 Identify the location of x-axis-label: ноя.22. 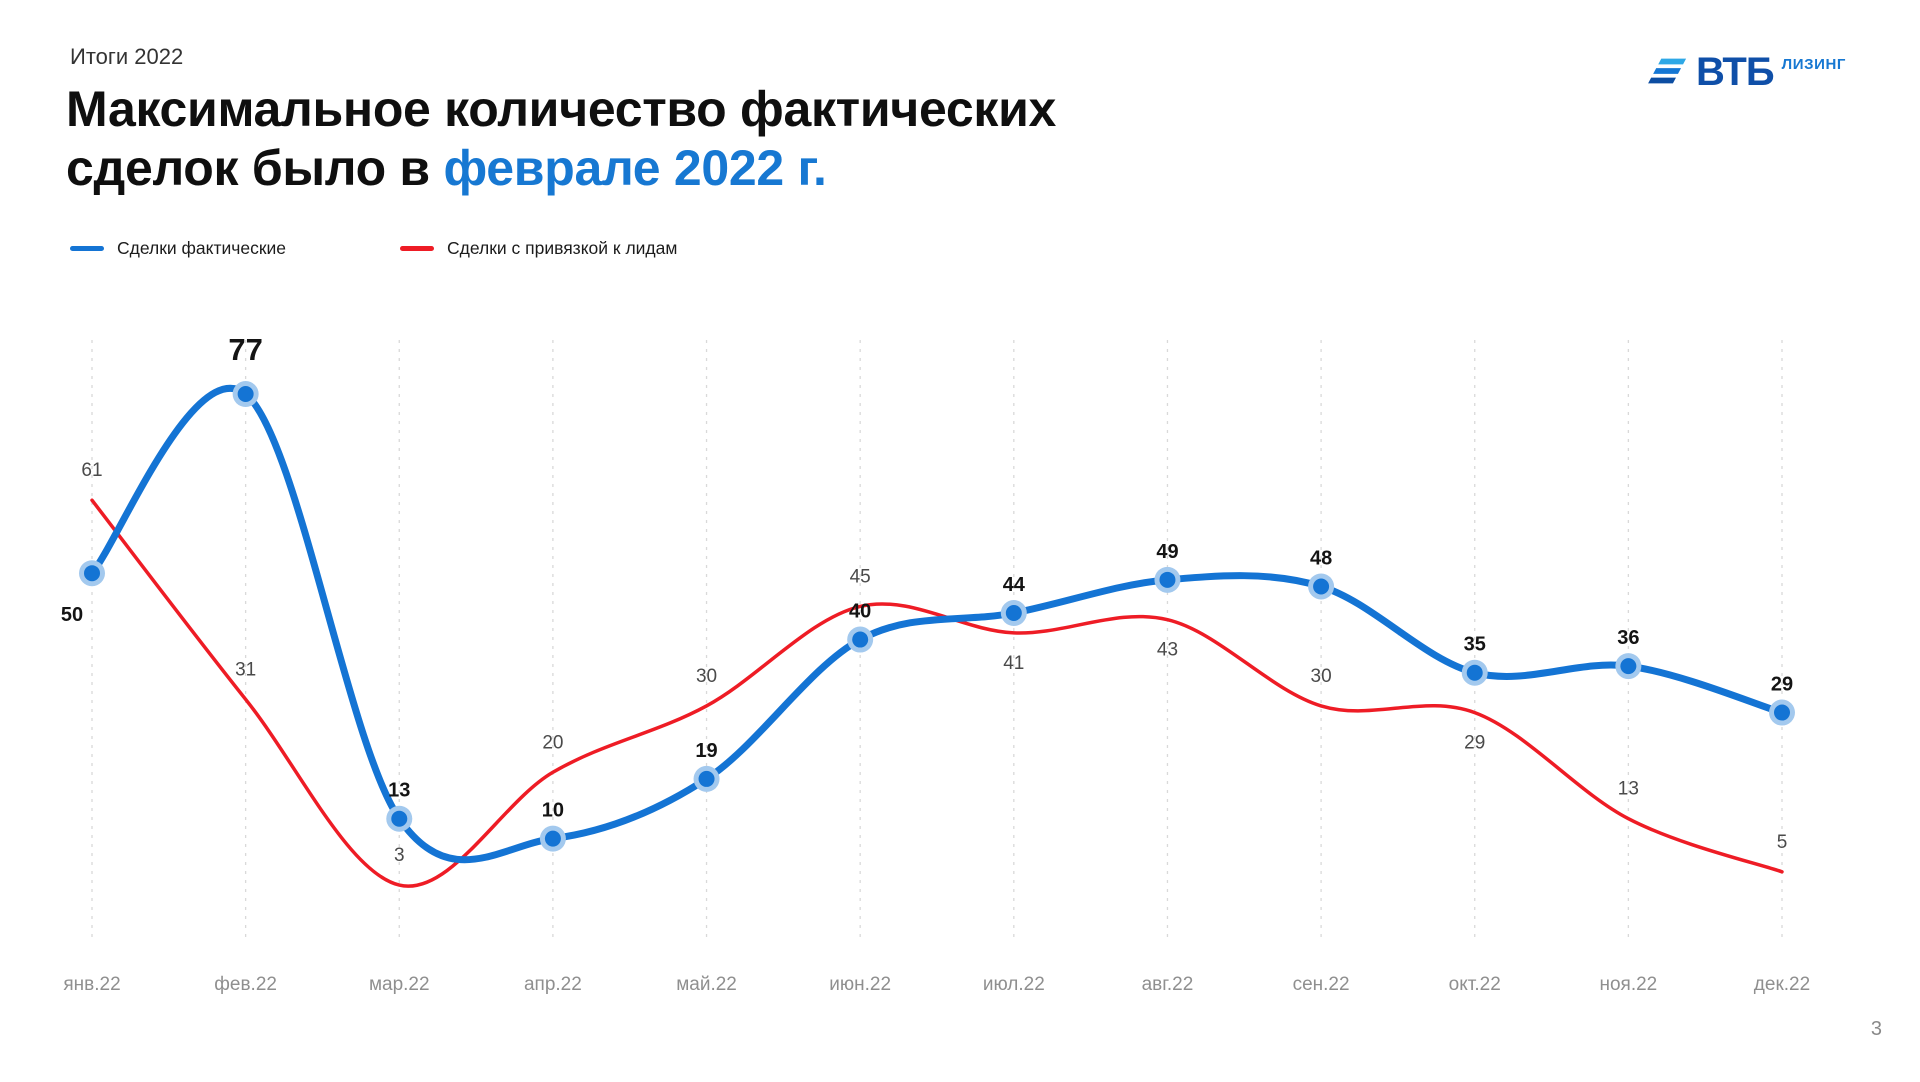
(1628, 984).